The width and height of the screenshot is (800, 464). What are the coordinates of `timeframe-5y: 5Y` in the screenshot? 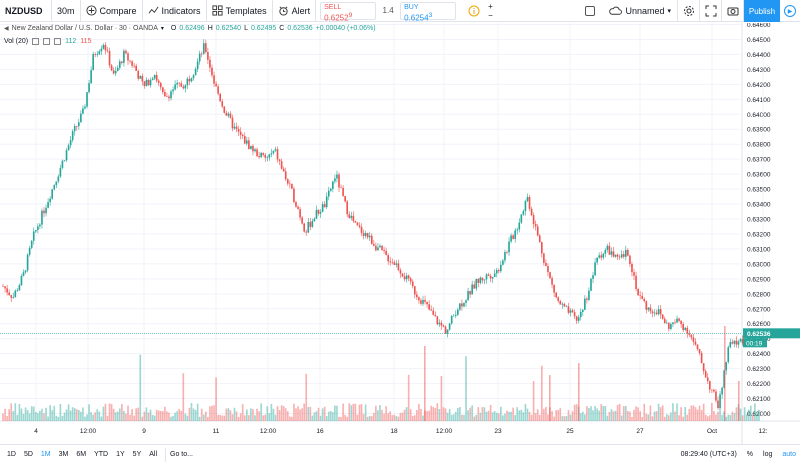 It's located at (137, 454).